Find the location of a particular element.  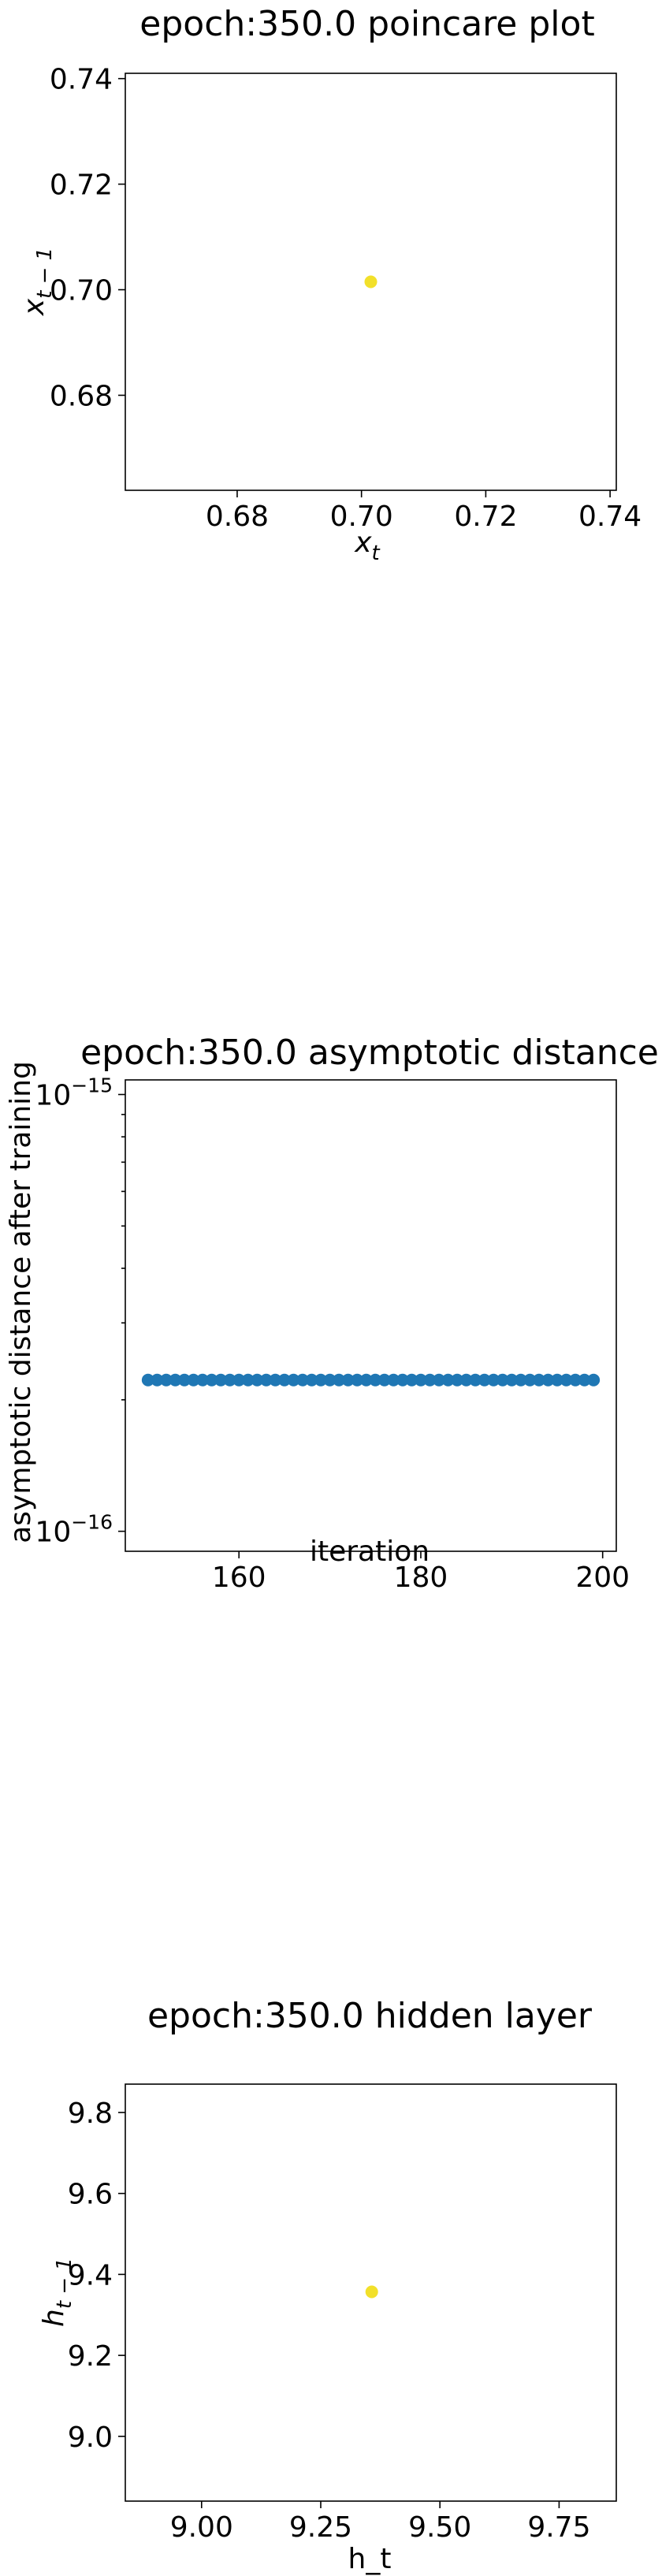

x-tick-label: 9.75 is located at coordinates (558, 2527).